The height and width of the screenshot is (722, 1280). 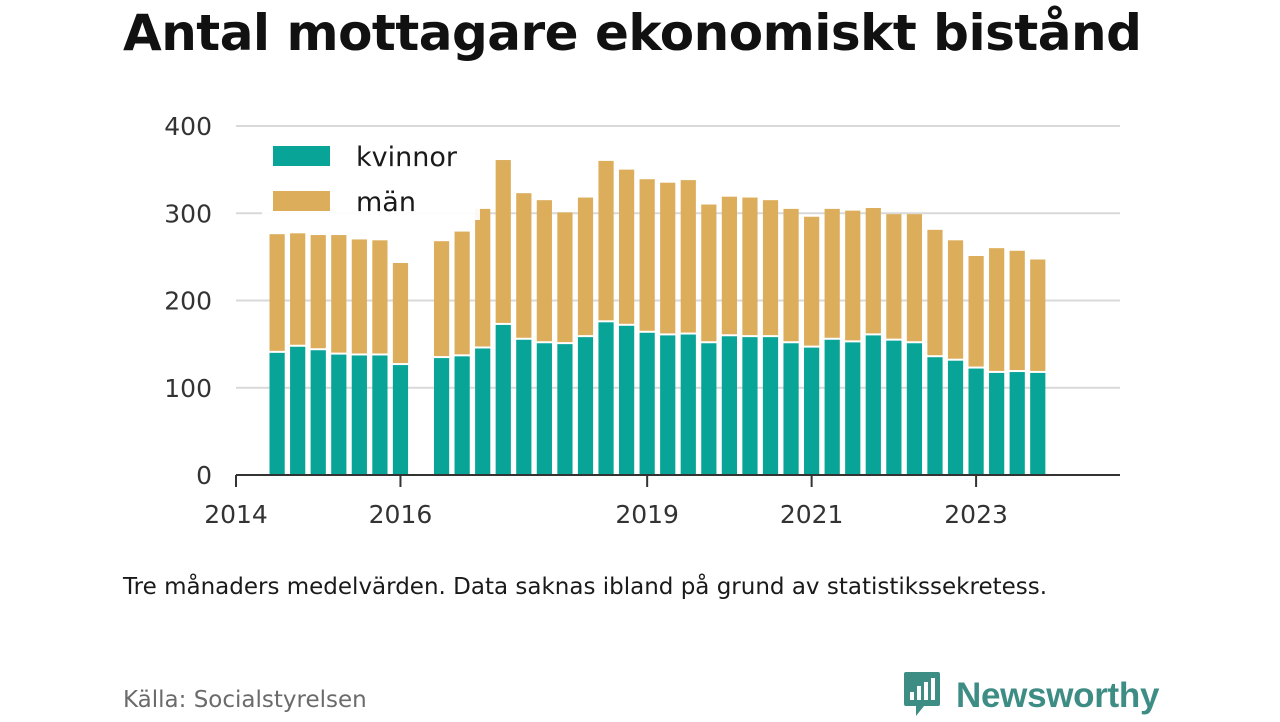 I want to click on brand-name: Newsworthy, so click(x=1058, y=695).